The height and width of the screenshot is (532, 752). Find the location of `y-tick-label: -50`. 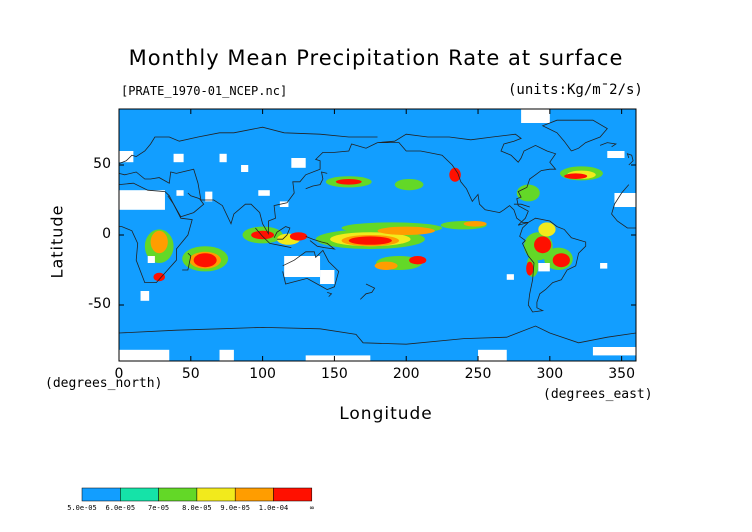

y-tick-label: -50 is located at coordinates (99, 304).